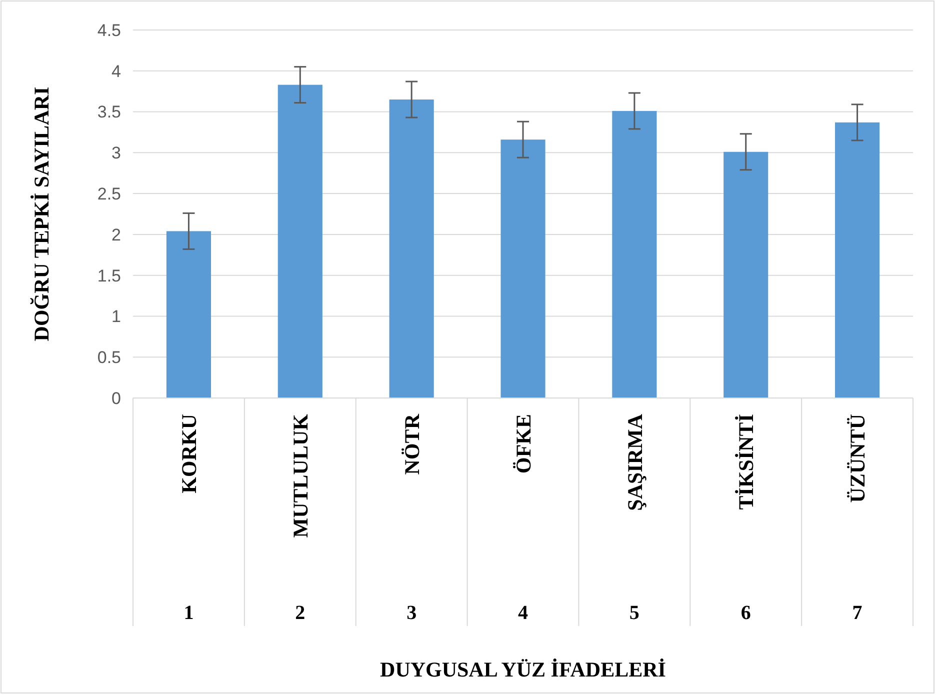 Image resolution: width=936 pixels, height=695 pixels. Describe the element at coordinates (523, 669) in the screenshot. I see `text: DUYGUSAL YÜZ İFADELERİ` at that location.